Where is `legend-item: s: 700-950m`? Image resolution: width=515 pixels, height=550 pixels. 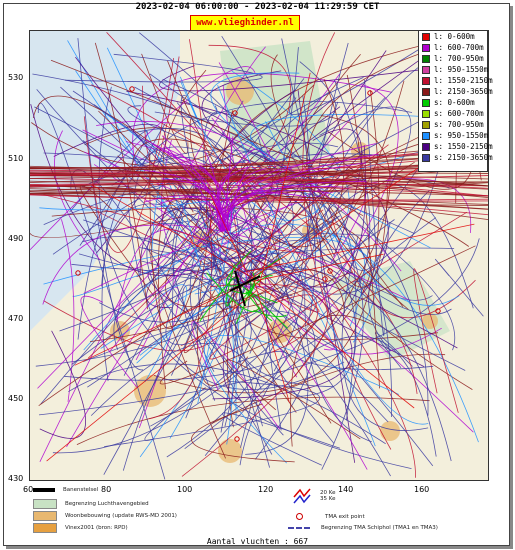 legend-item: s: 700-950m is located at coordinates (453, 124).